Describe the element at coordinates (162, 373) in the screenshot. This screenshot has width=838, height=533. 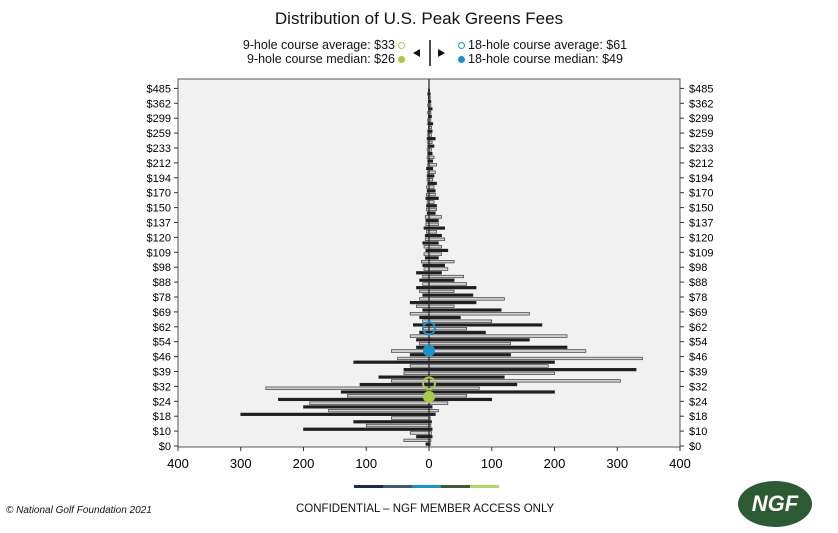
I see `y-tick-label: $39` at that location.